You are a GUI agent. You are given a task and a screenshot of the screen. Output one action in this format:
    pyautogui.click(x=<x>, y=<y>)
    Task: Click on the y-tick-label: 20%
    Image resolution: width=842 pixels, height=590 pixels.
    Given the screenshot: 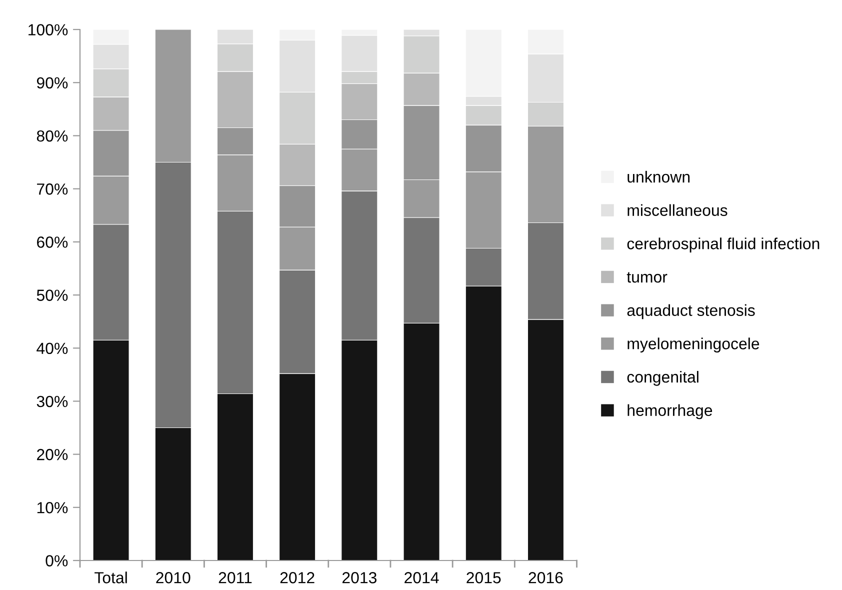 What is the action you would take?
    pyautogui.click(x=52, y=454)
    